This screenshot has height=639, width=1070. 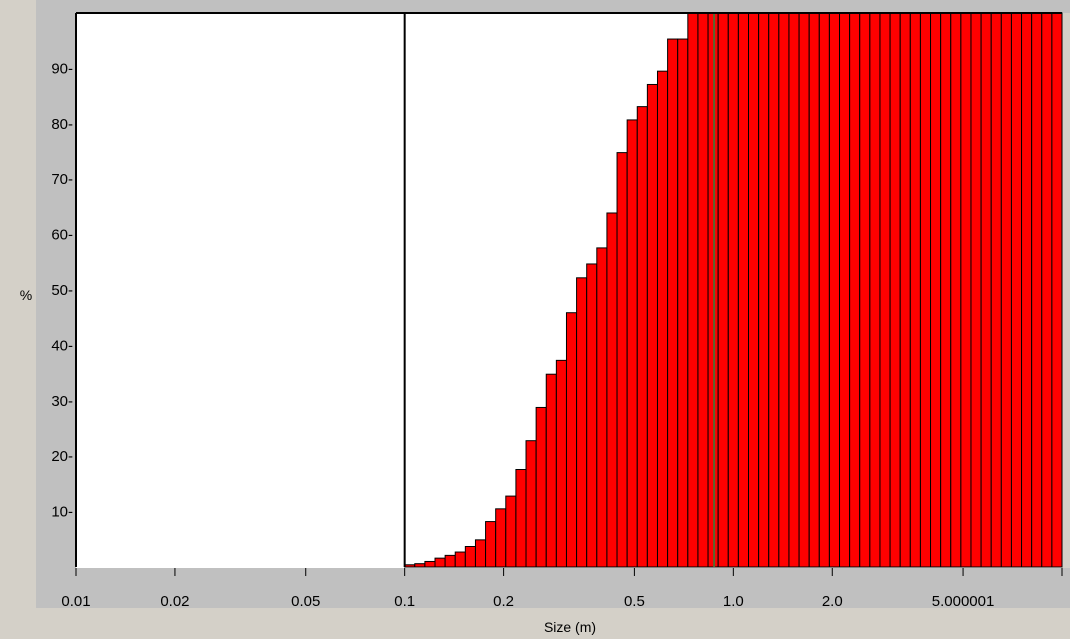 I want to click on x-tick-label: 0.02, so click(x=174, y=601).